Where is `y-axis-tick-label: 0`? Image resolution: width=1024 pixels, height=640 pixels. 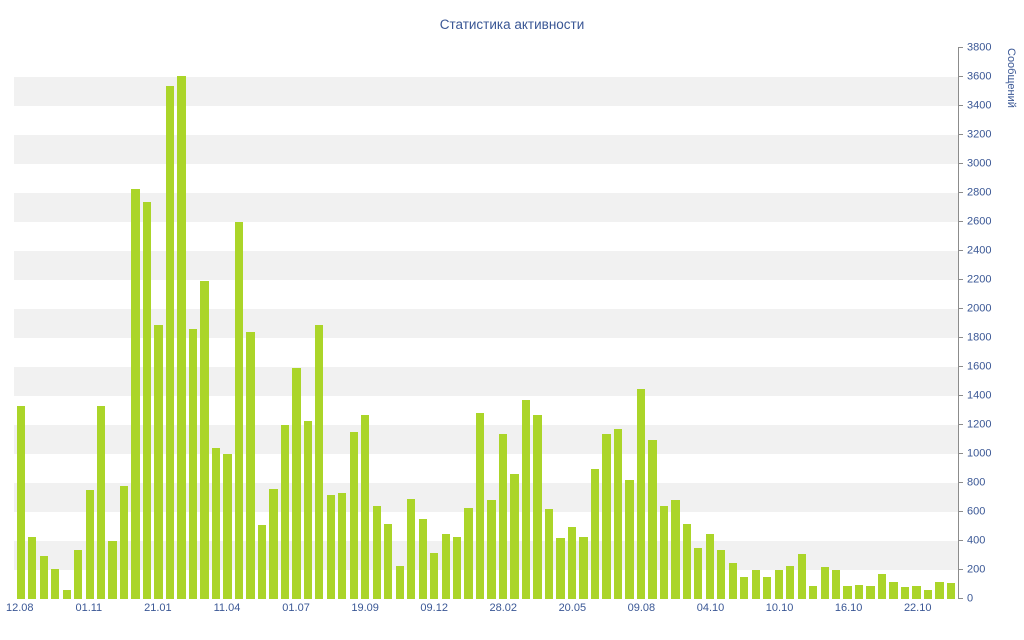 y-axis-tick-label: 0 is located at coordinates (970, 598).